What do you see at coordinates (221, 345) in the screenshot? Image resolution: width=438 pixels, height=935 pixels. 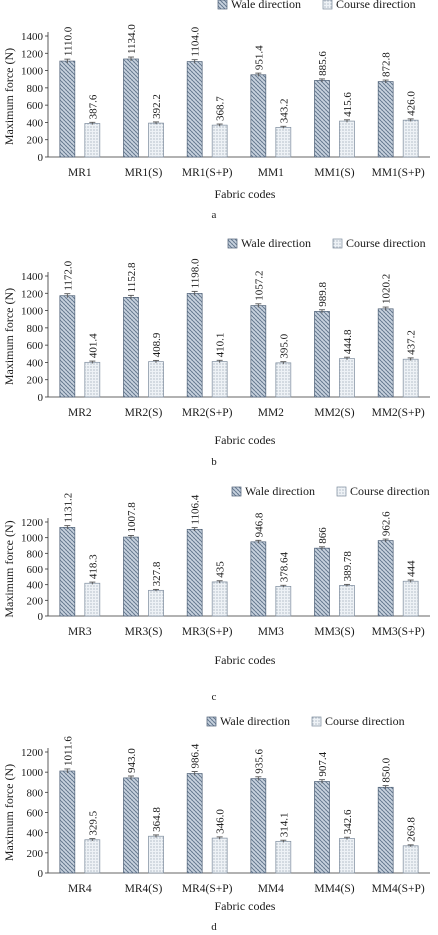 I see `data-label: 410.1` at bounding box center [221, 345].